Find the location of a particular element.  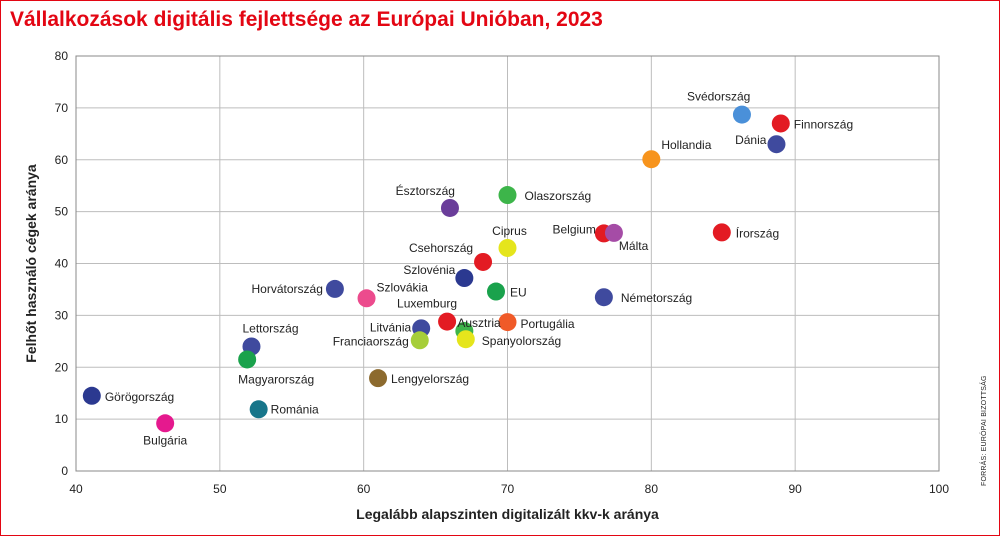

x-tick-label: 80 is located at coordinates (652, 489).